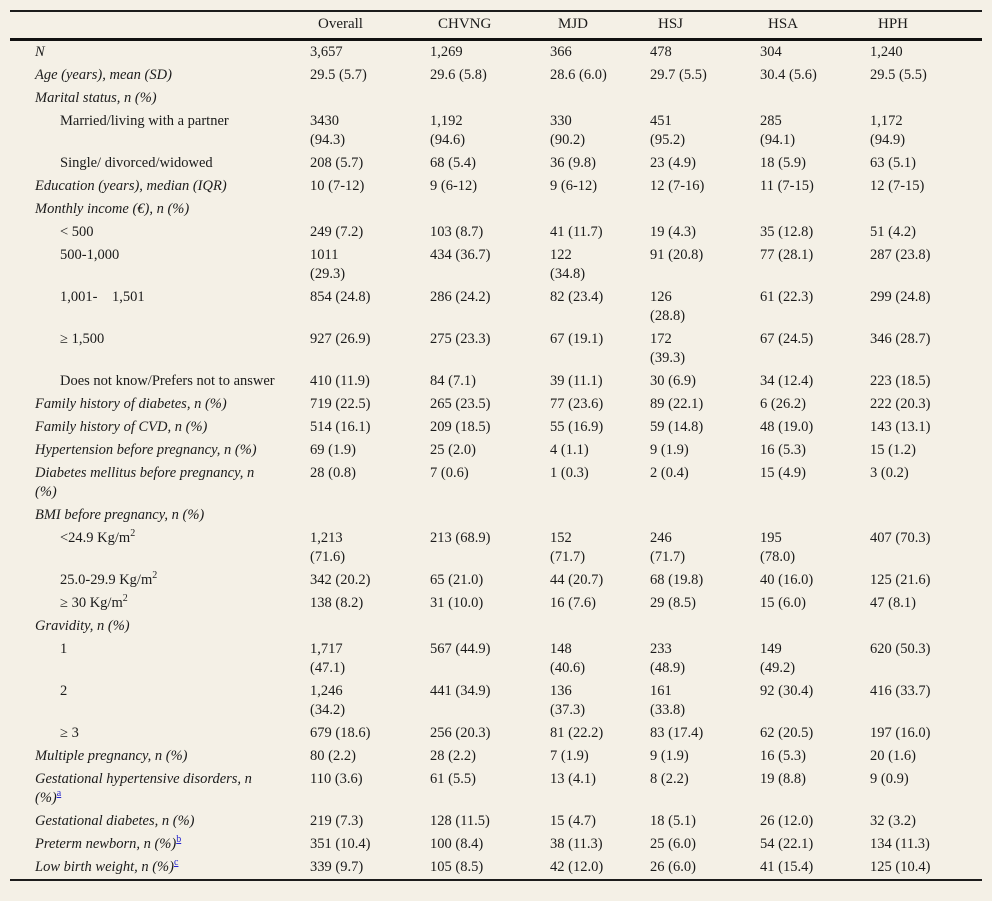 This screenshot has width=992, height=901. What do you see at coordinates (460, 691) in the screenshot?
I see `table-cell: 441 (34.9)` at bounding box center [460, 691].